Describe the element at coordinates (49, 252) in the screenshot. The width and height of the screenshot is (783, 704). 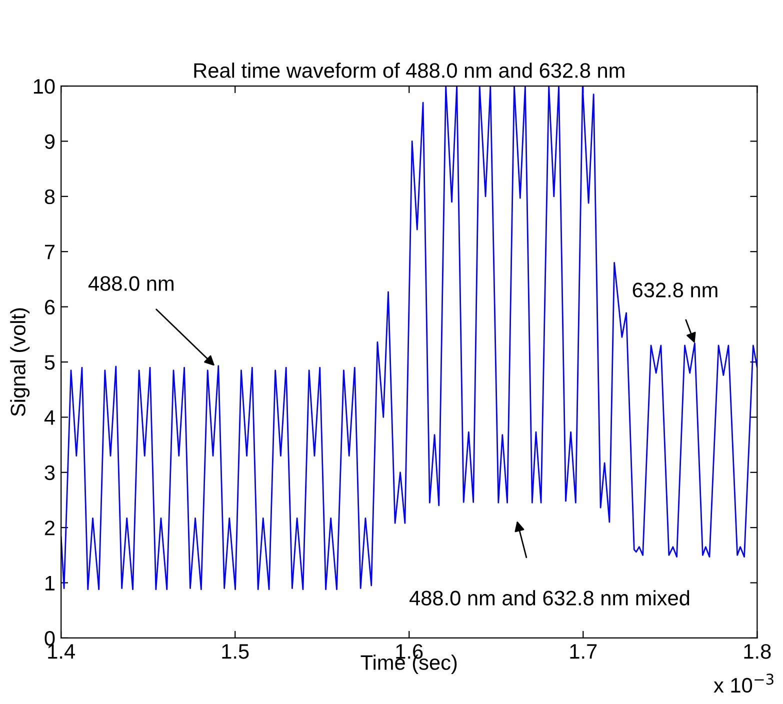
I see `y-tick-label: 7` at that location.